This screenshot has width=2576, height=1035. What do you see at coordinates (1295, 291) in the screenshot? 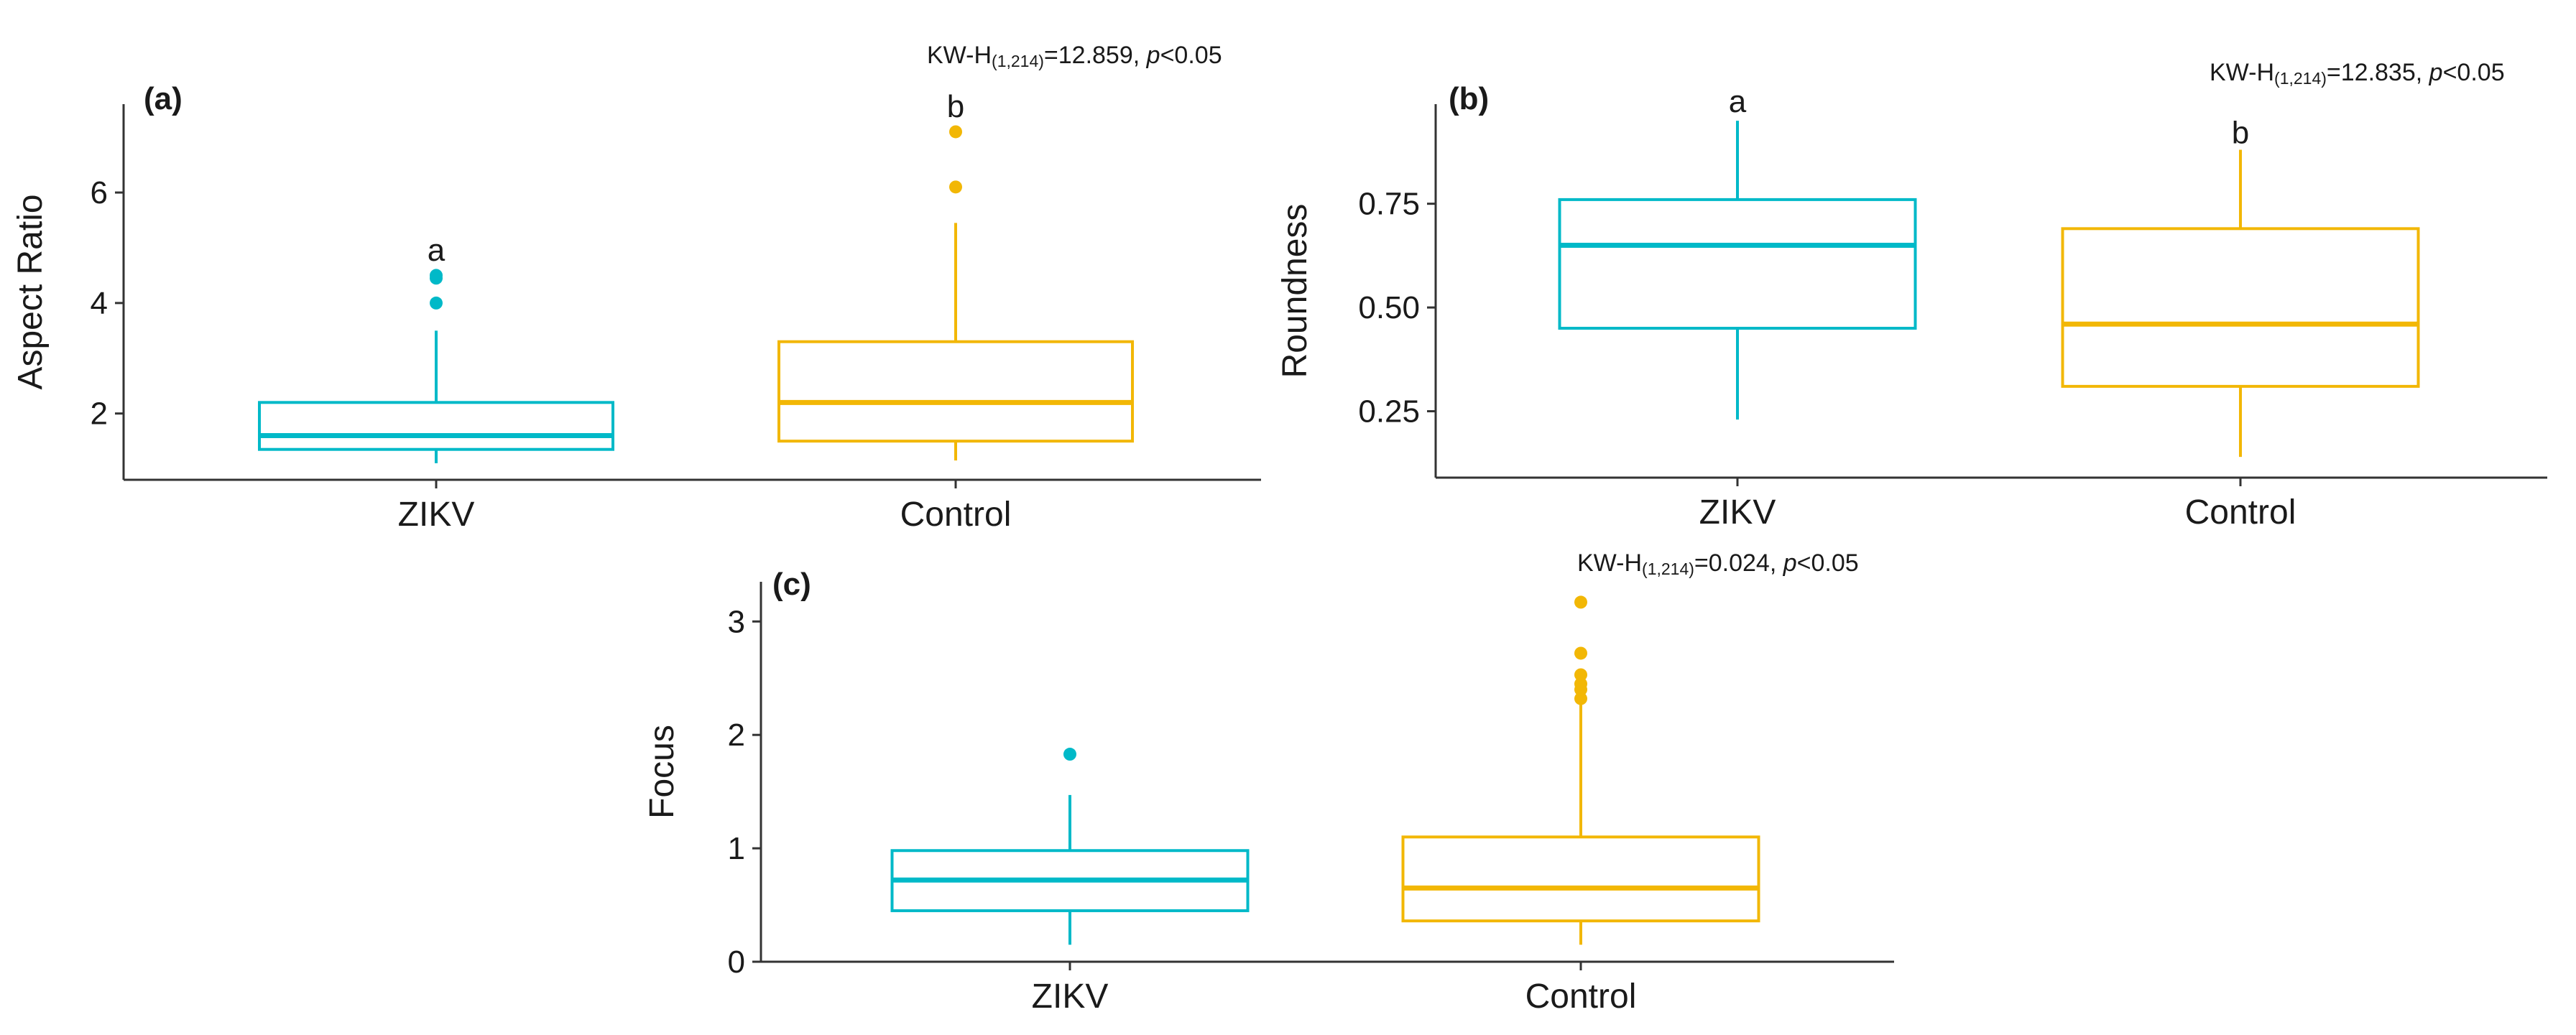
I see `y-axis-title: Roundness` at bounding box center [1295, 291].